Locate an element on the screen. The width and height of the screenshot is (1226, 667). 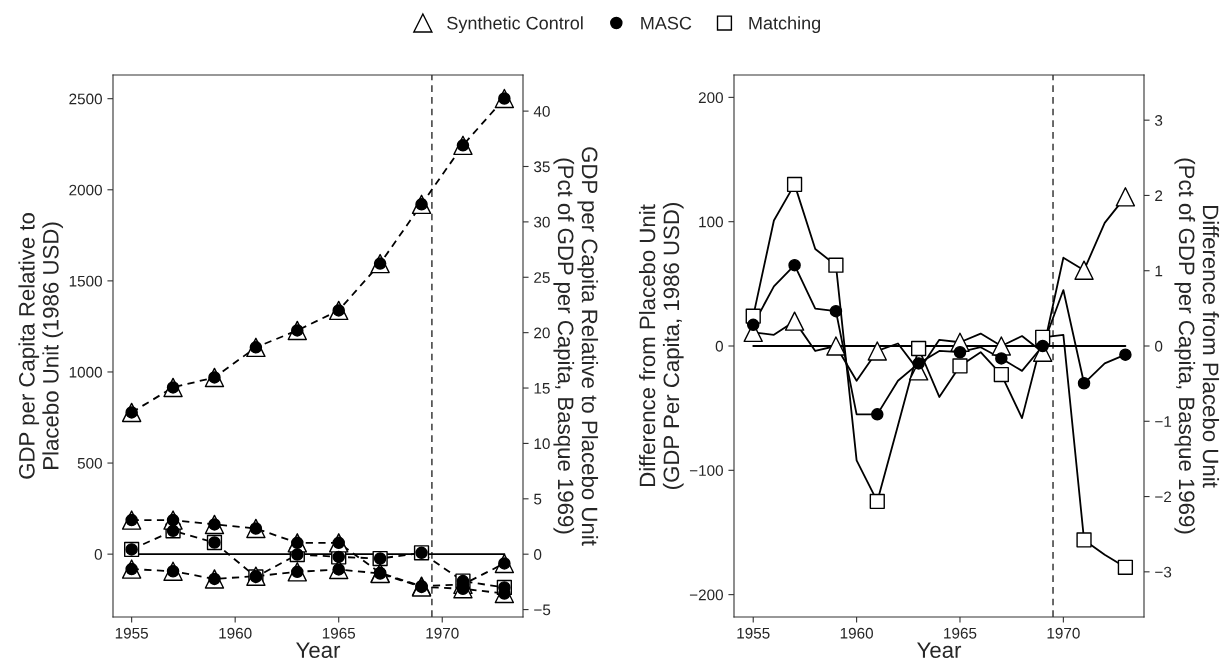
y2-tick-label: 35 is located at coordinates (542, 167).